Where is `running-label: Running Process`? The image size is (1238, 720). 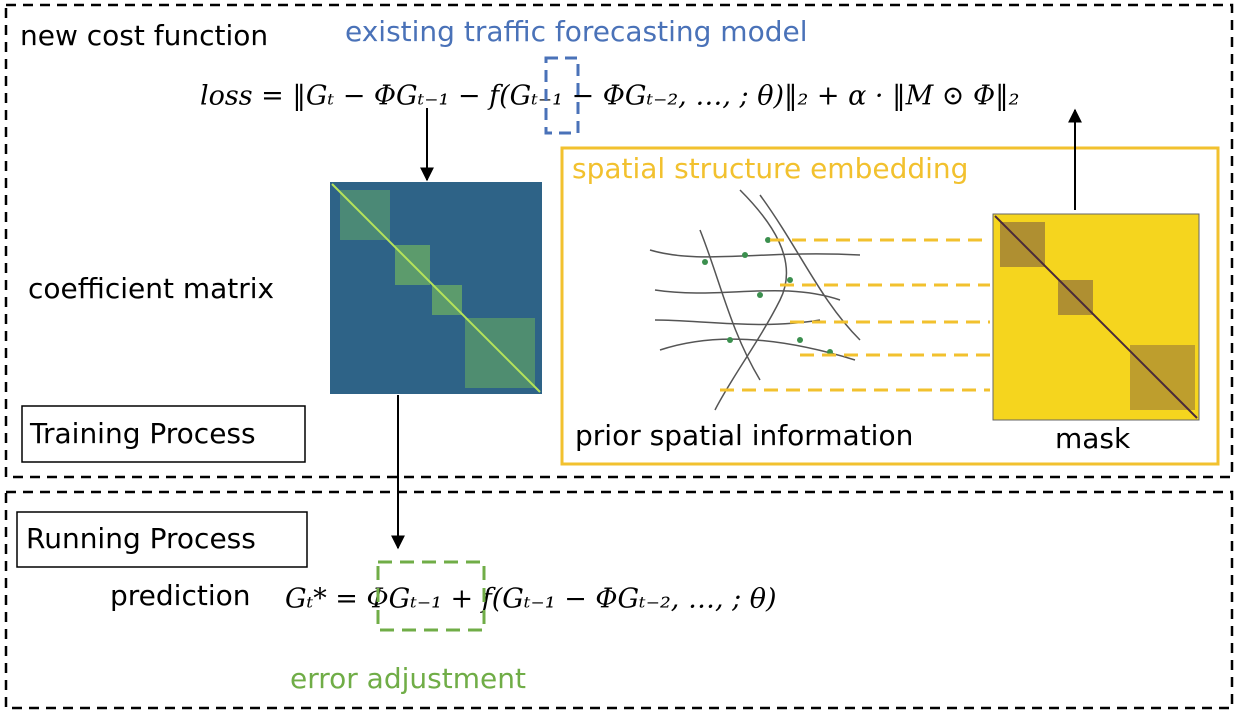 running-label: Running Process is located at coordinates (141, 538).